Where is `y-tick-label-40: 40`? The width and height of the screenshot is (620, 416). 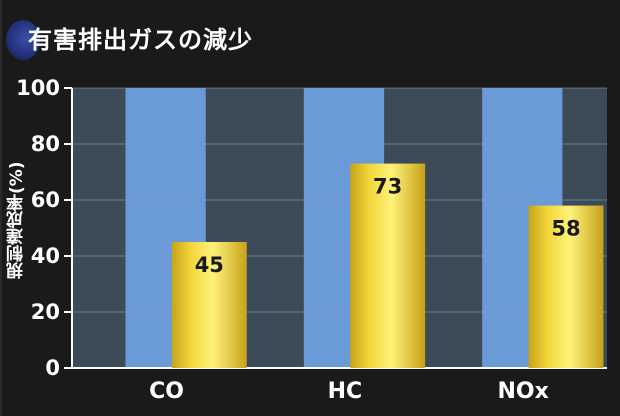
y-tick-label-40: 40 is located at coordinates (45, 256).